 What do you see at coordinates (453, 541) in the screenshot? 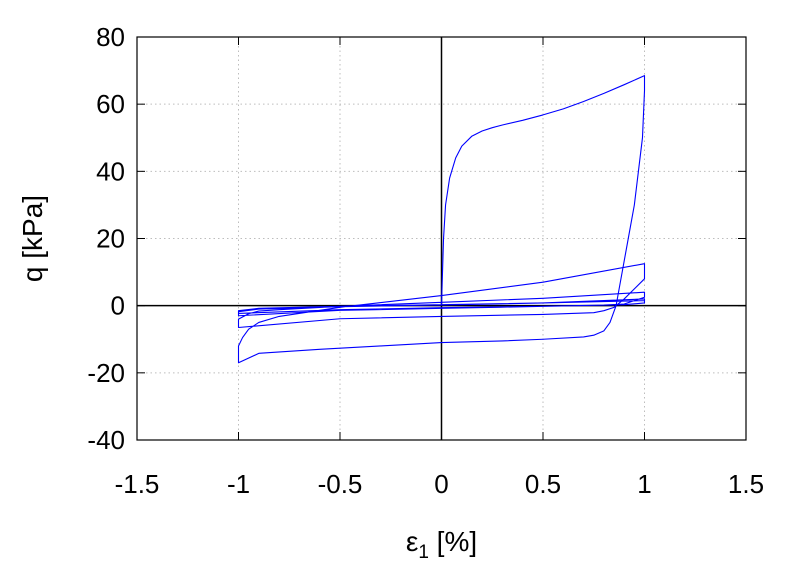
I see `x-axis-label-unit: [%]` at bounding box center [453, 541].